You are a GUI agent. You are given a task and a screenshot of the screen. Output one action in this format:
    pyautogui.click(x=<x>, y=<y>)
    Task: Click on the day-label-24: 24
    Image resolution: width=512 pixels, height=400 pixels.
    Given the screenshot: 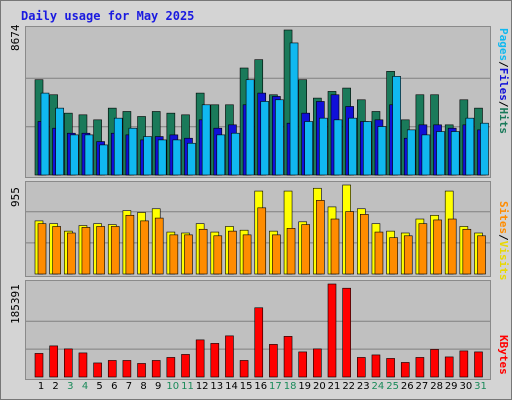 What is the action you would take?
    pyautogui.click(x=378, y=386)
    